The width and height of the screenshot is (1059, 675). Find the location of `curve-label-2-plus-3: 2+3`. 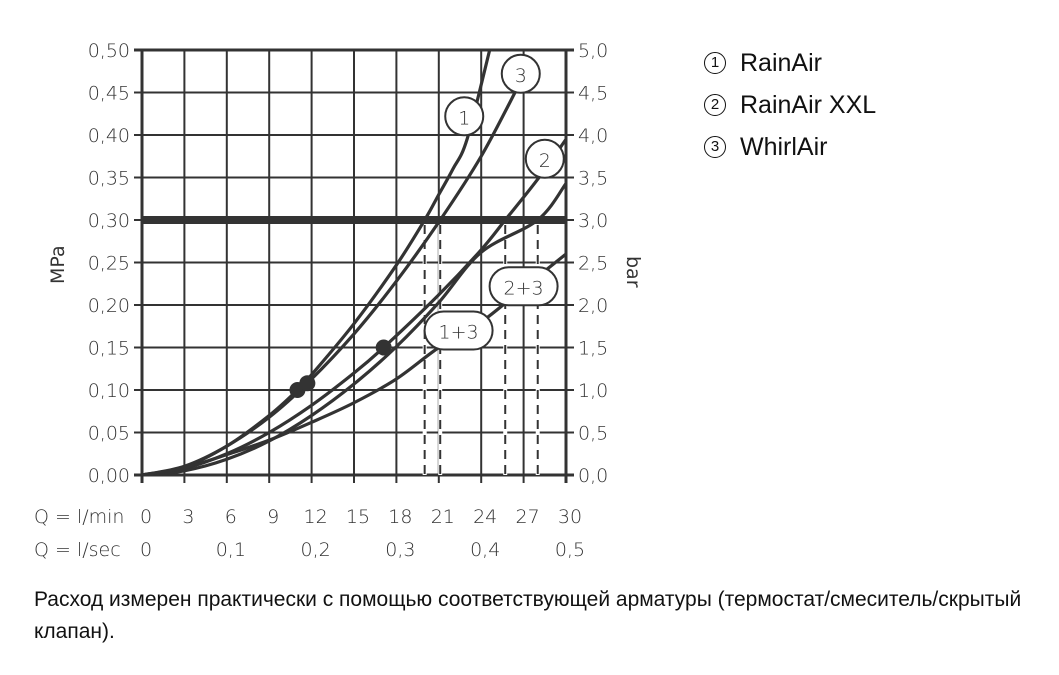

curve-label-2-plus-3: 2+3 is located at coordinates (523, 286).